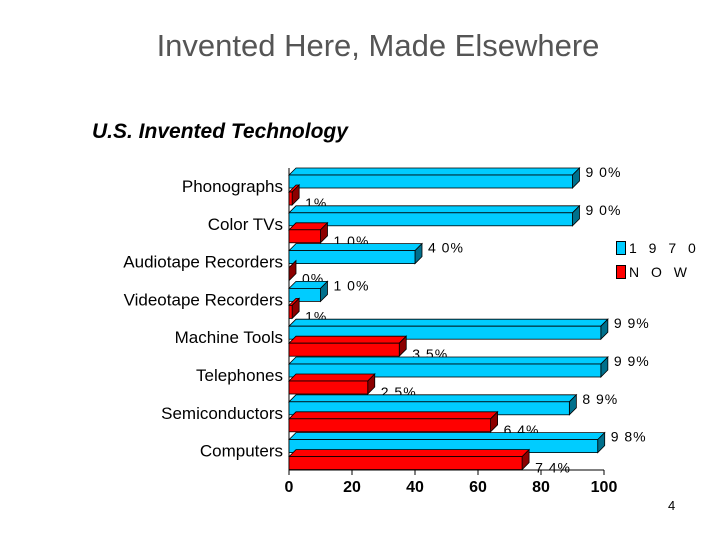 The image size is (720, 540). Describe the element at coordinates (378, 45) in the screenshot. I see `slide-title: Invented Here, Made Elsewhere` at that location.